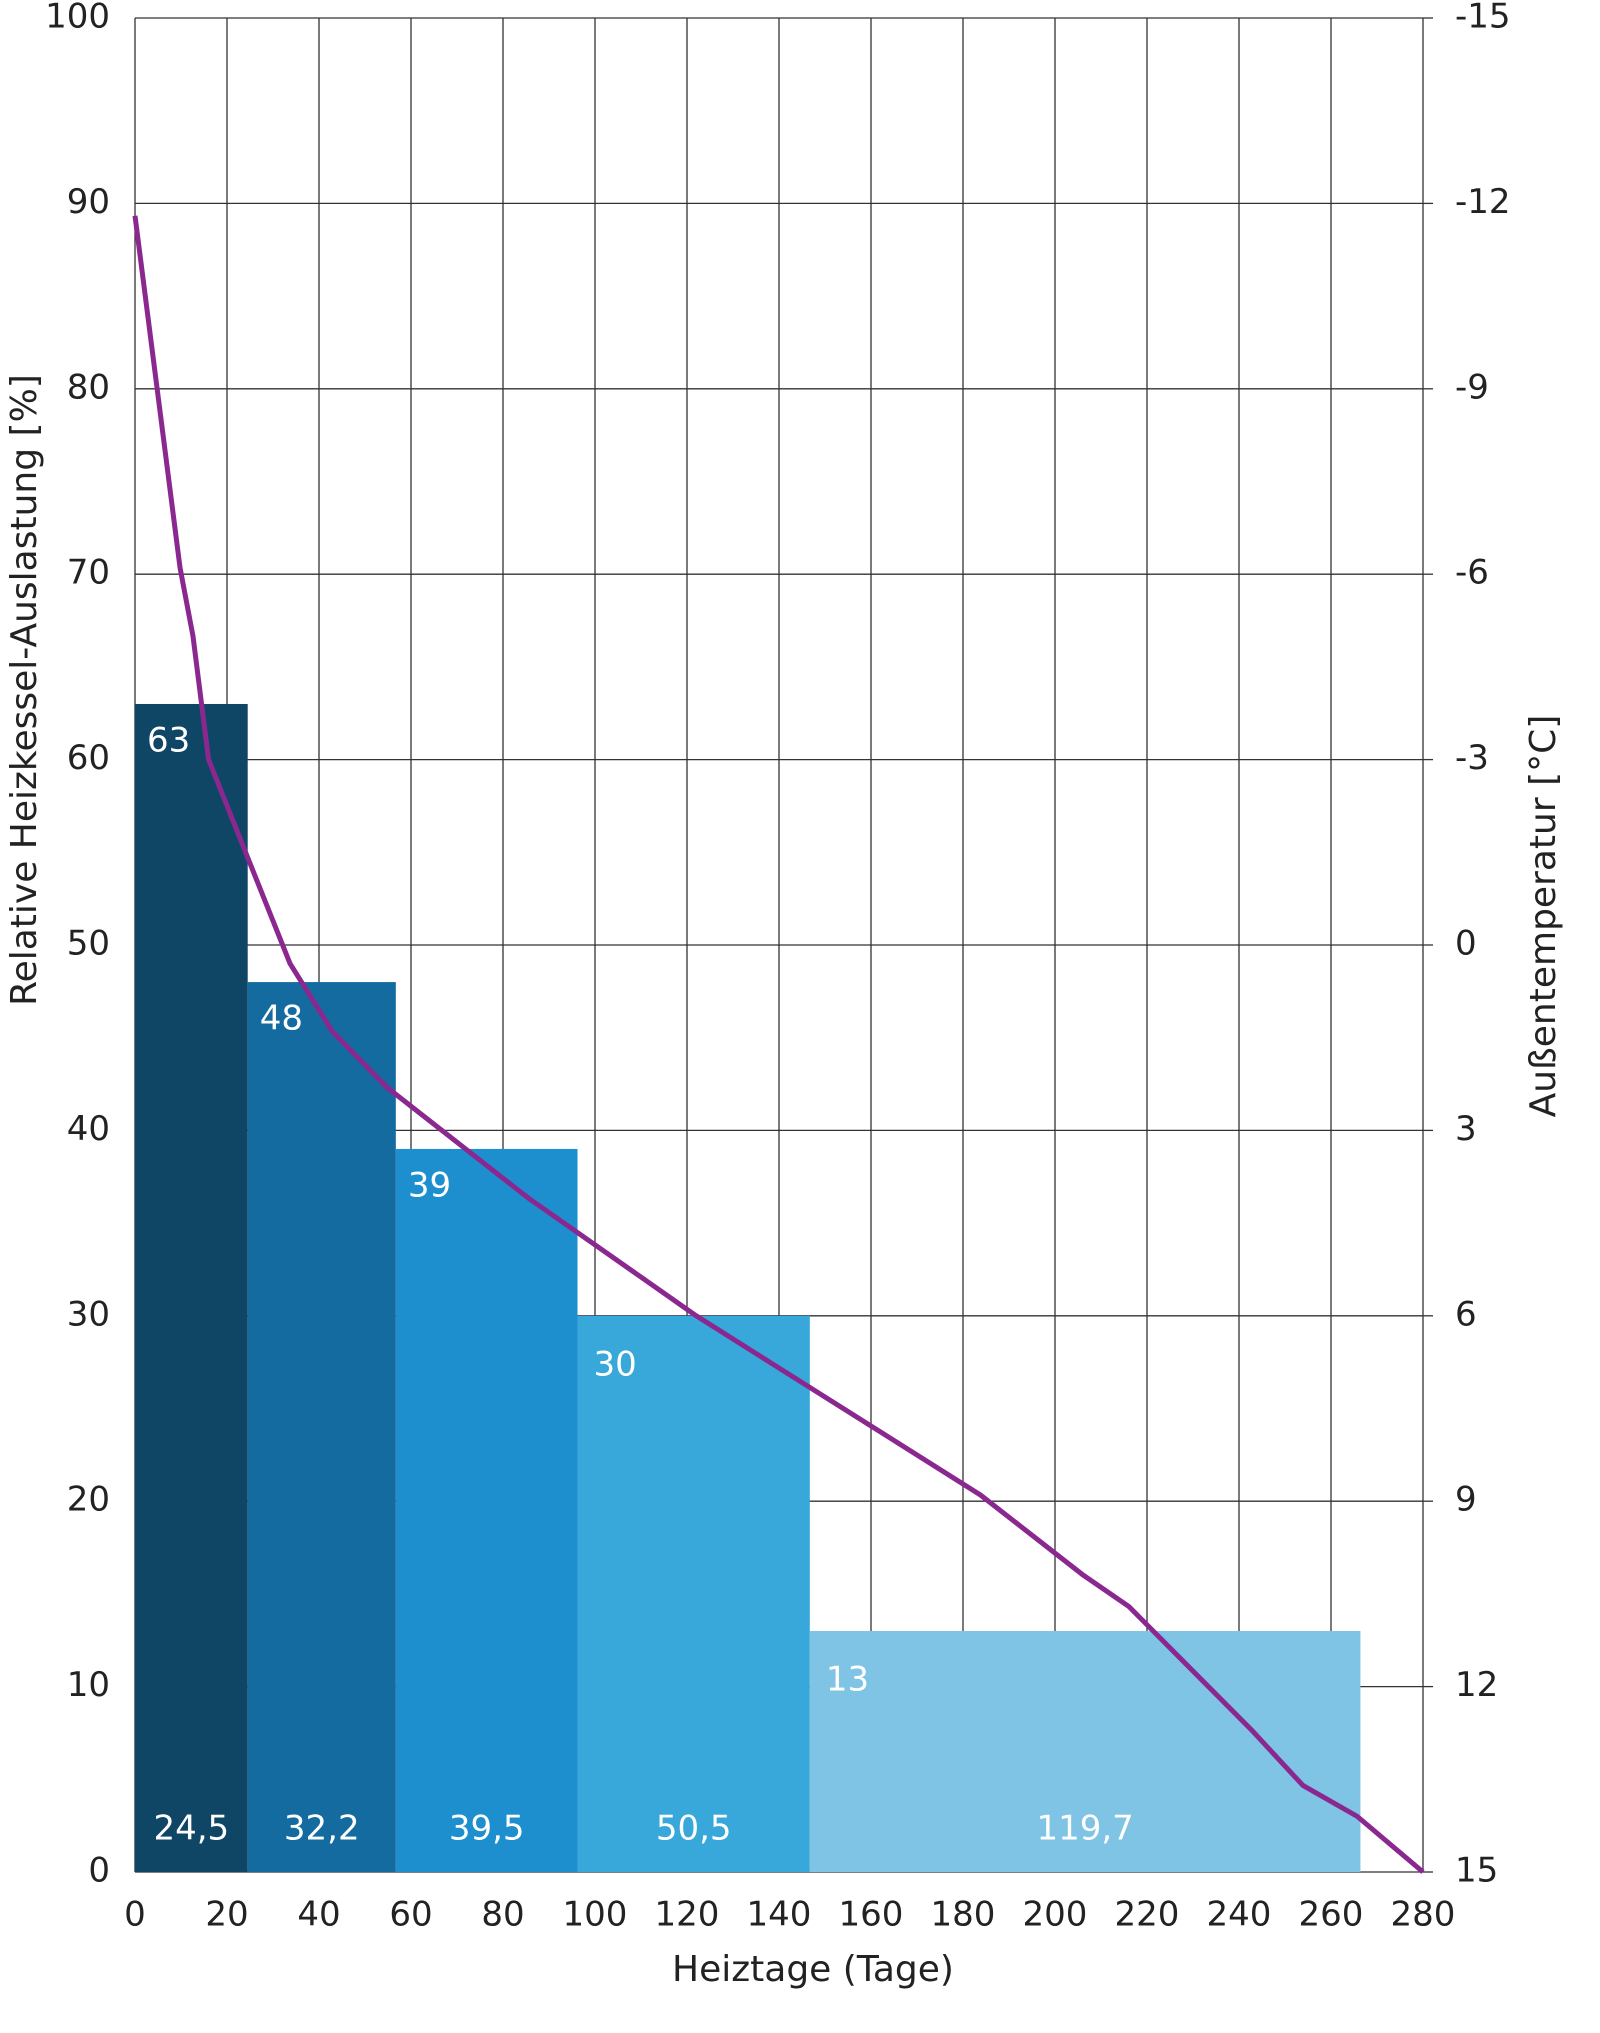 The image size is (1600, 2033). I want to click on y2-tick-label: 9, so click(1466, 1500).